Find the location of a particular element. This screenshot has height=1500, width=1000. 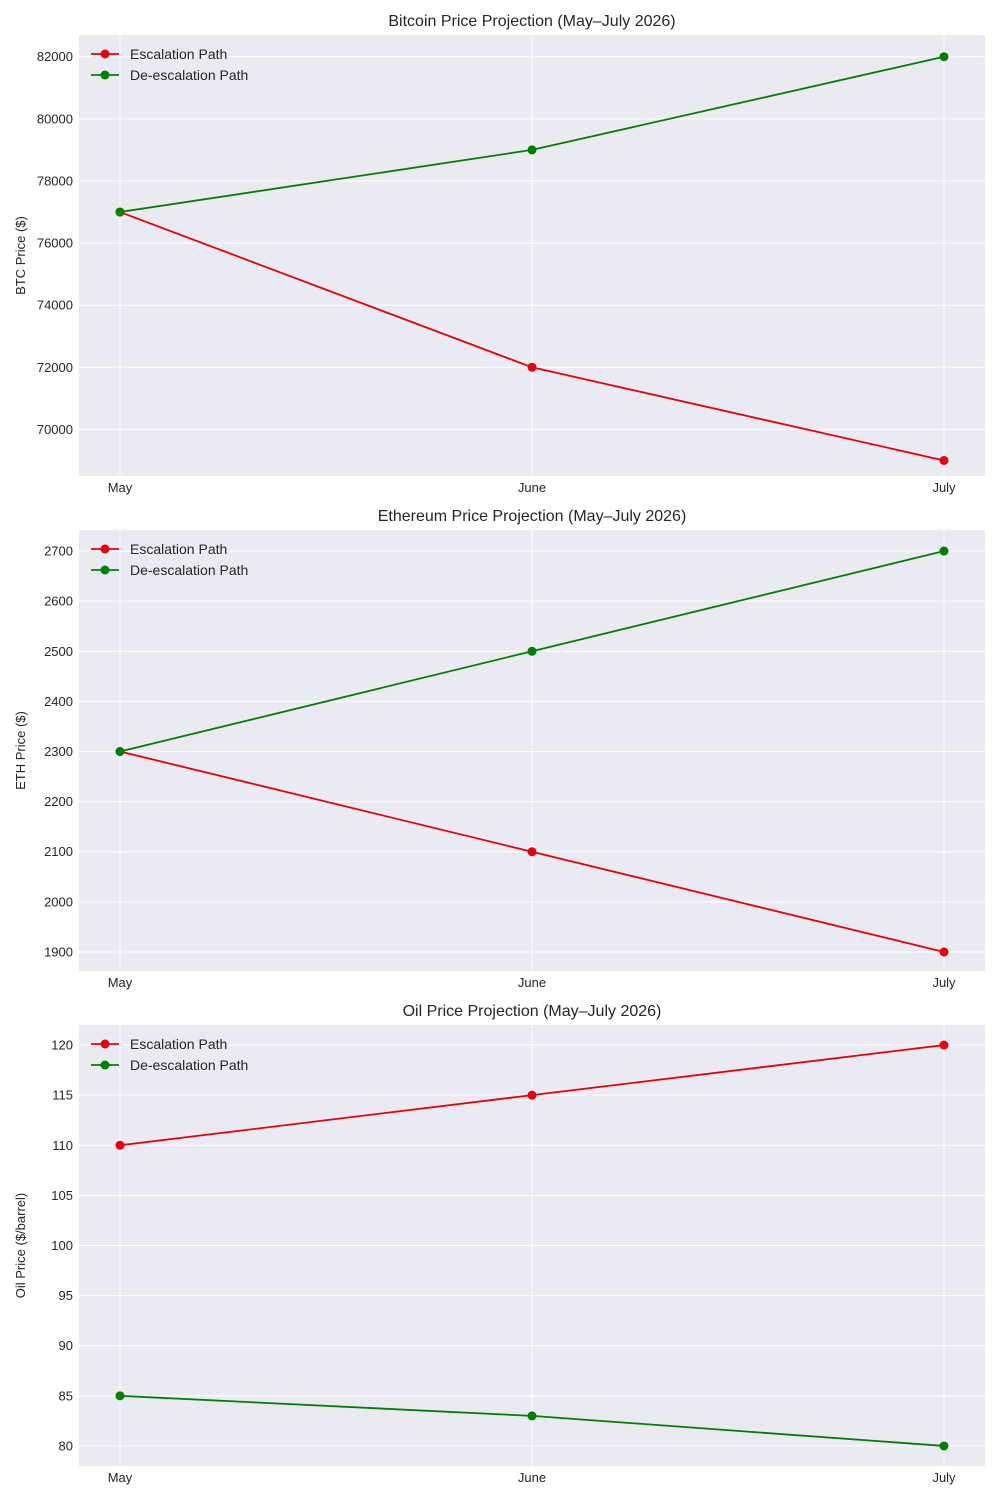

y-tick-label: 85 is located at coordinates (66, 1395).